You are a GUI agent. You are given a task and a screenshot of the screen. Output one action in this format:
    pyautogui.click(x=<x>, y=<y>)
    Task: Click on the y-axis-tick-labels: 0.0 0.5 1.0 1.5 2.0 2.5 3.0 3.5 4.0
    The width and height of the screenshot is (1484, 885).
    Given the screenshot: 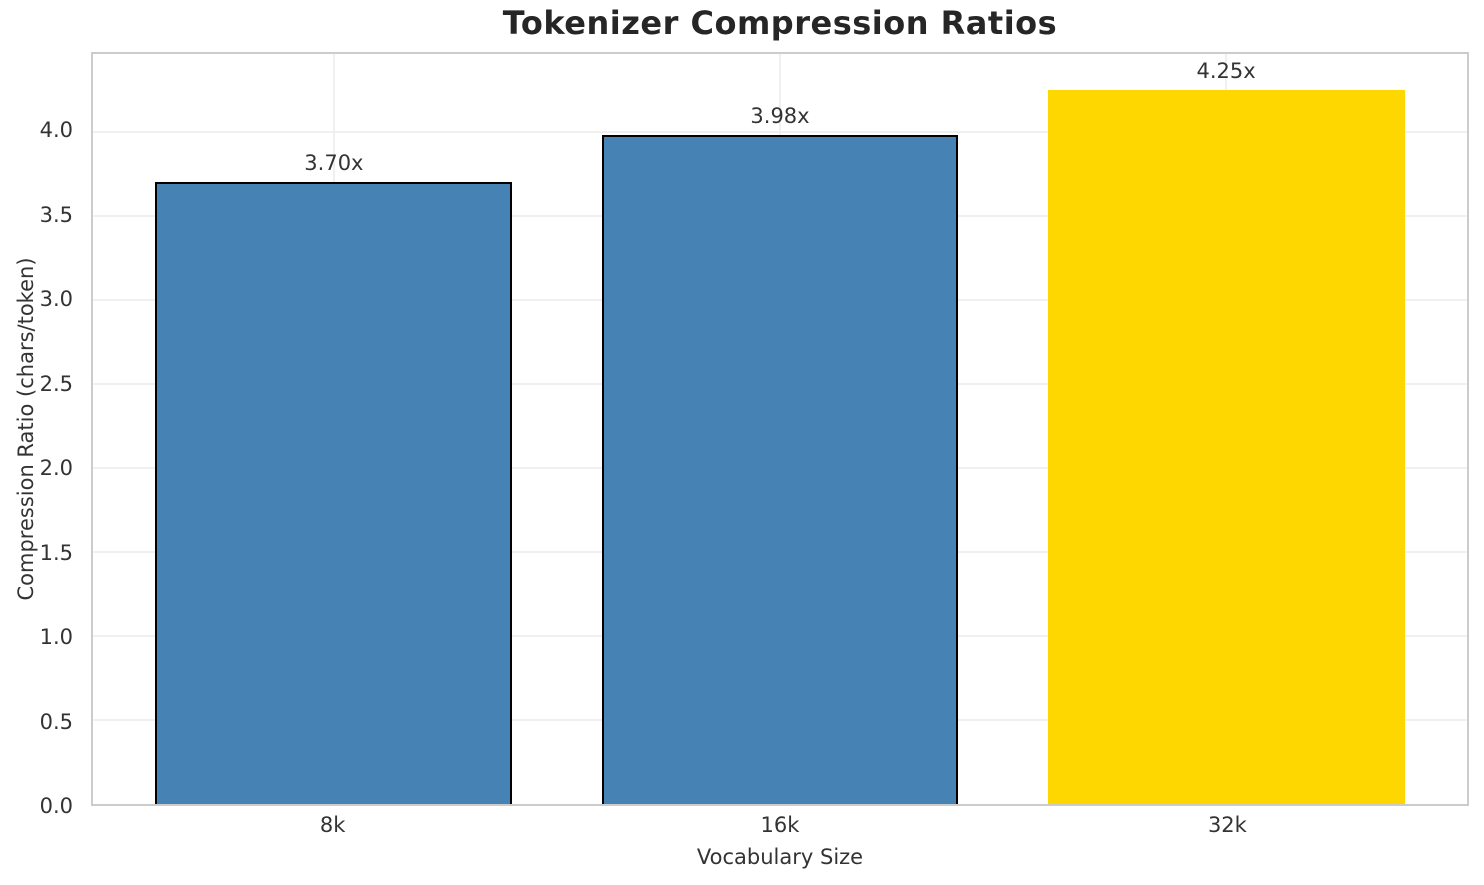 What is the action you would take?
    pyautogui.click(x=41, y=435)
    